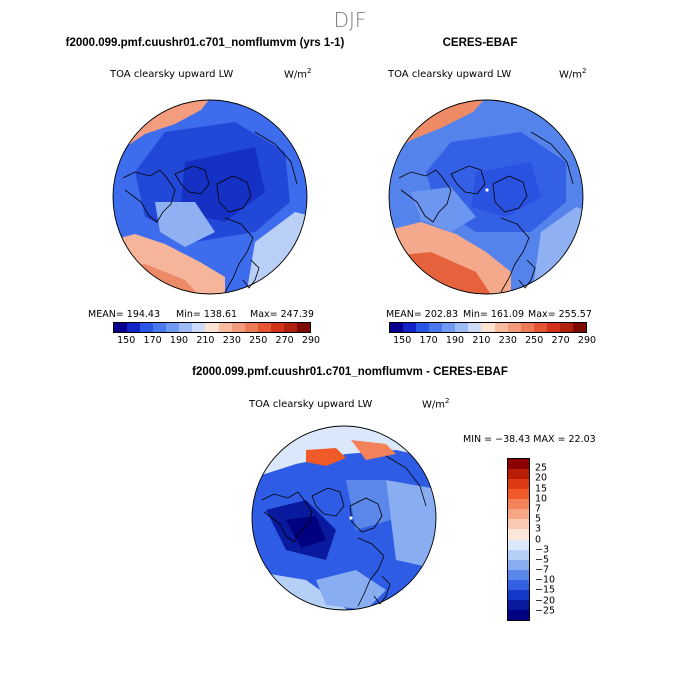  I want to click on diff-minmax-stat: MIN = −38.43 MAX = 22.03, so click(529, 439).